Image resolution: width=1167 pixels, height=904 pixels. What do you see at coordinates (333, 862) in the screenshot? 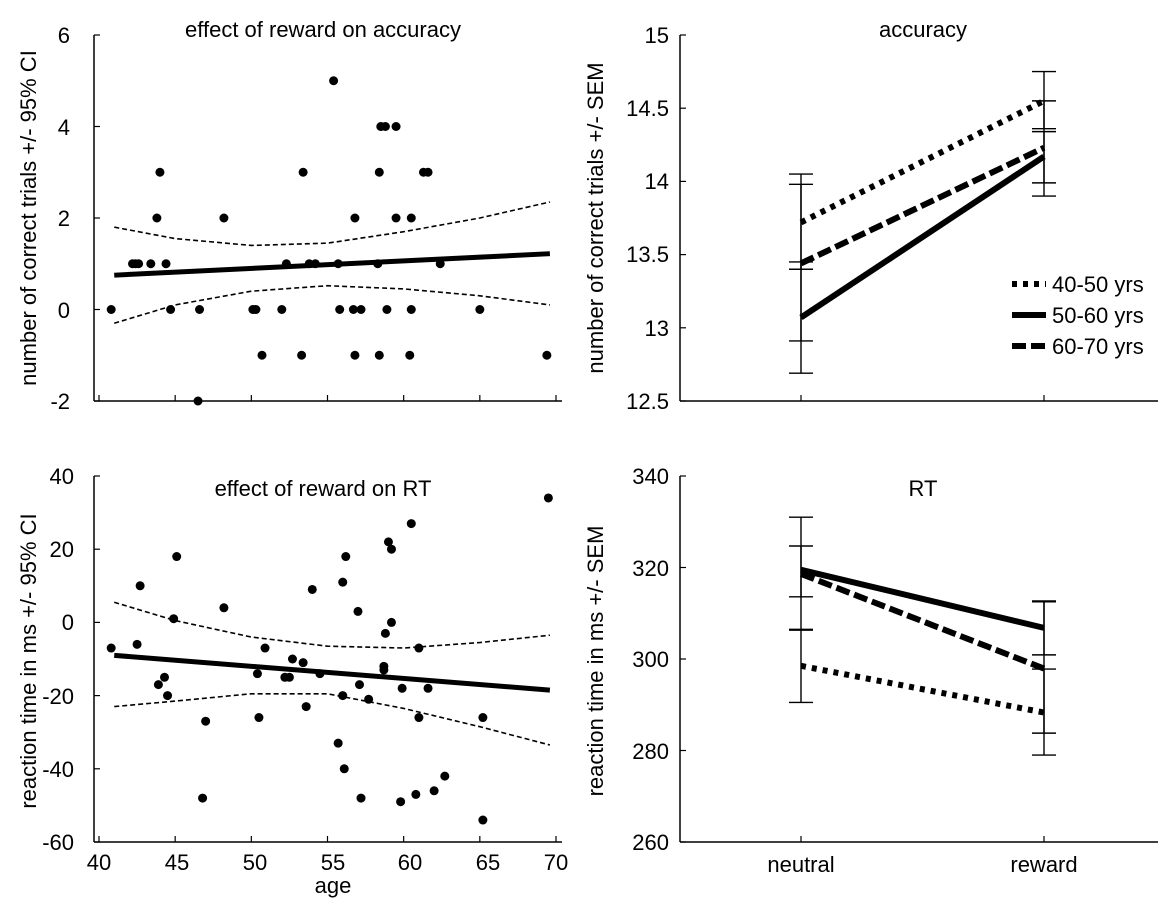
I see `x-tick-label: 55` at bounding box center [333, 862].